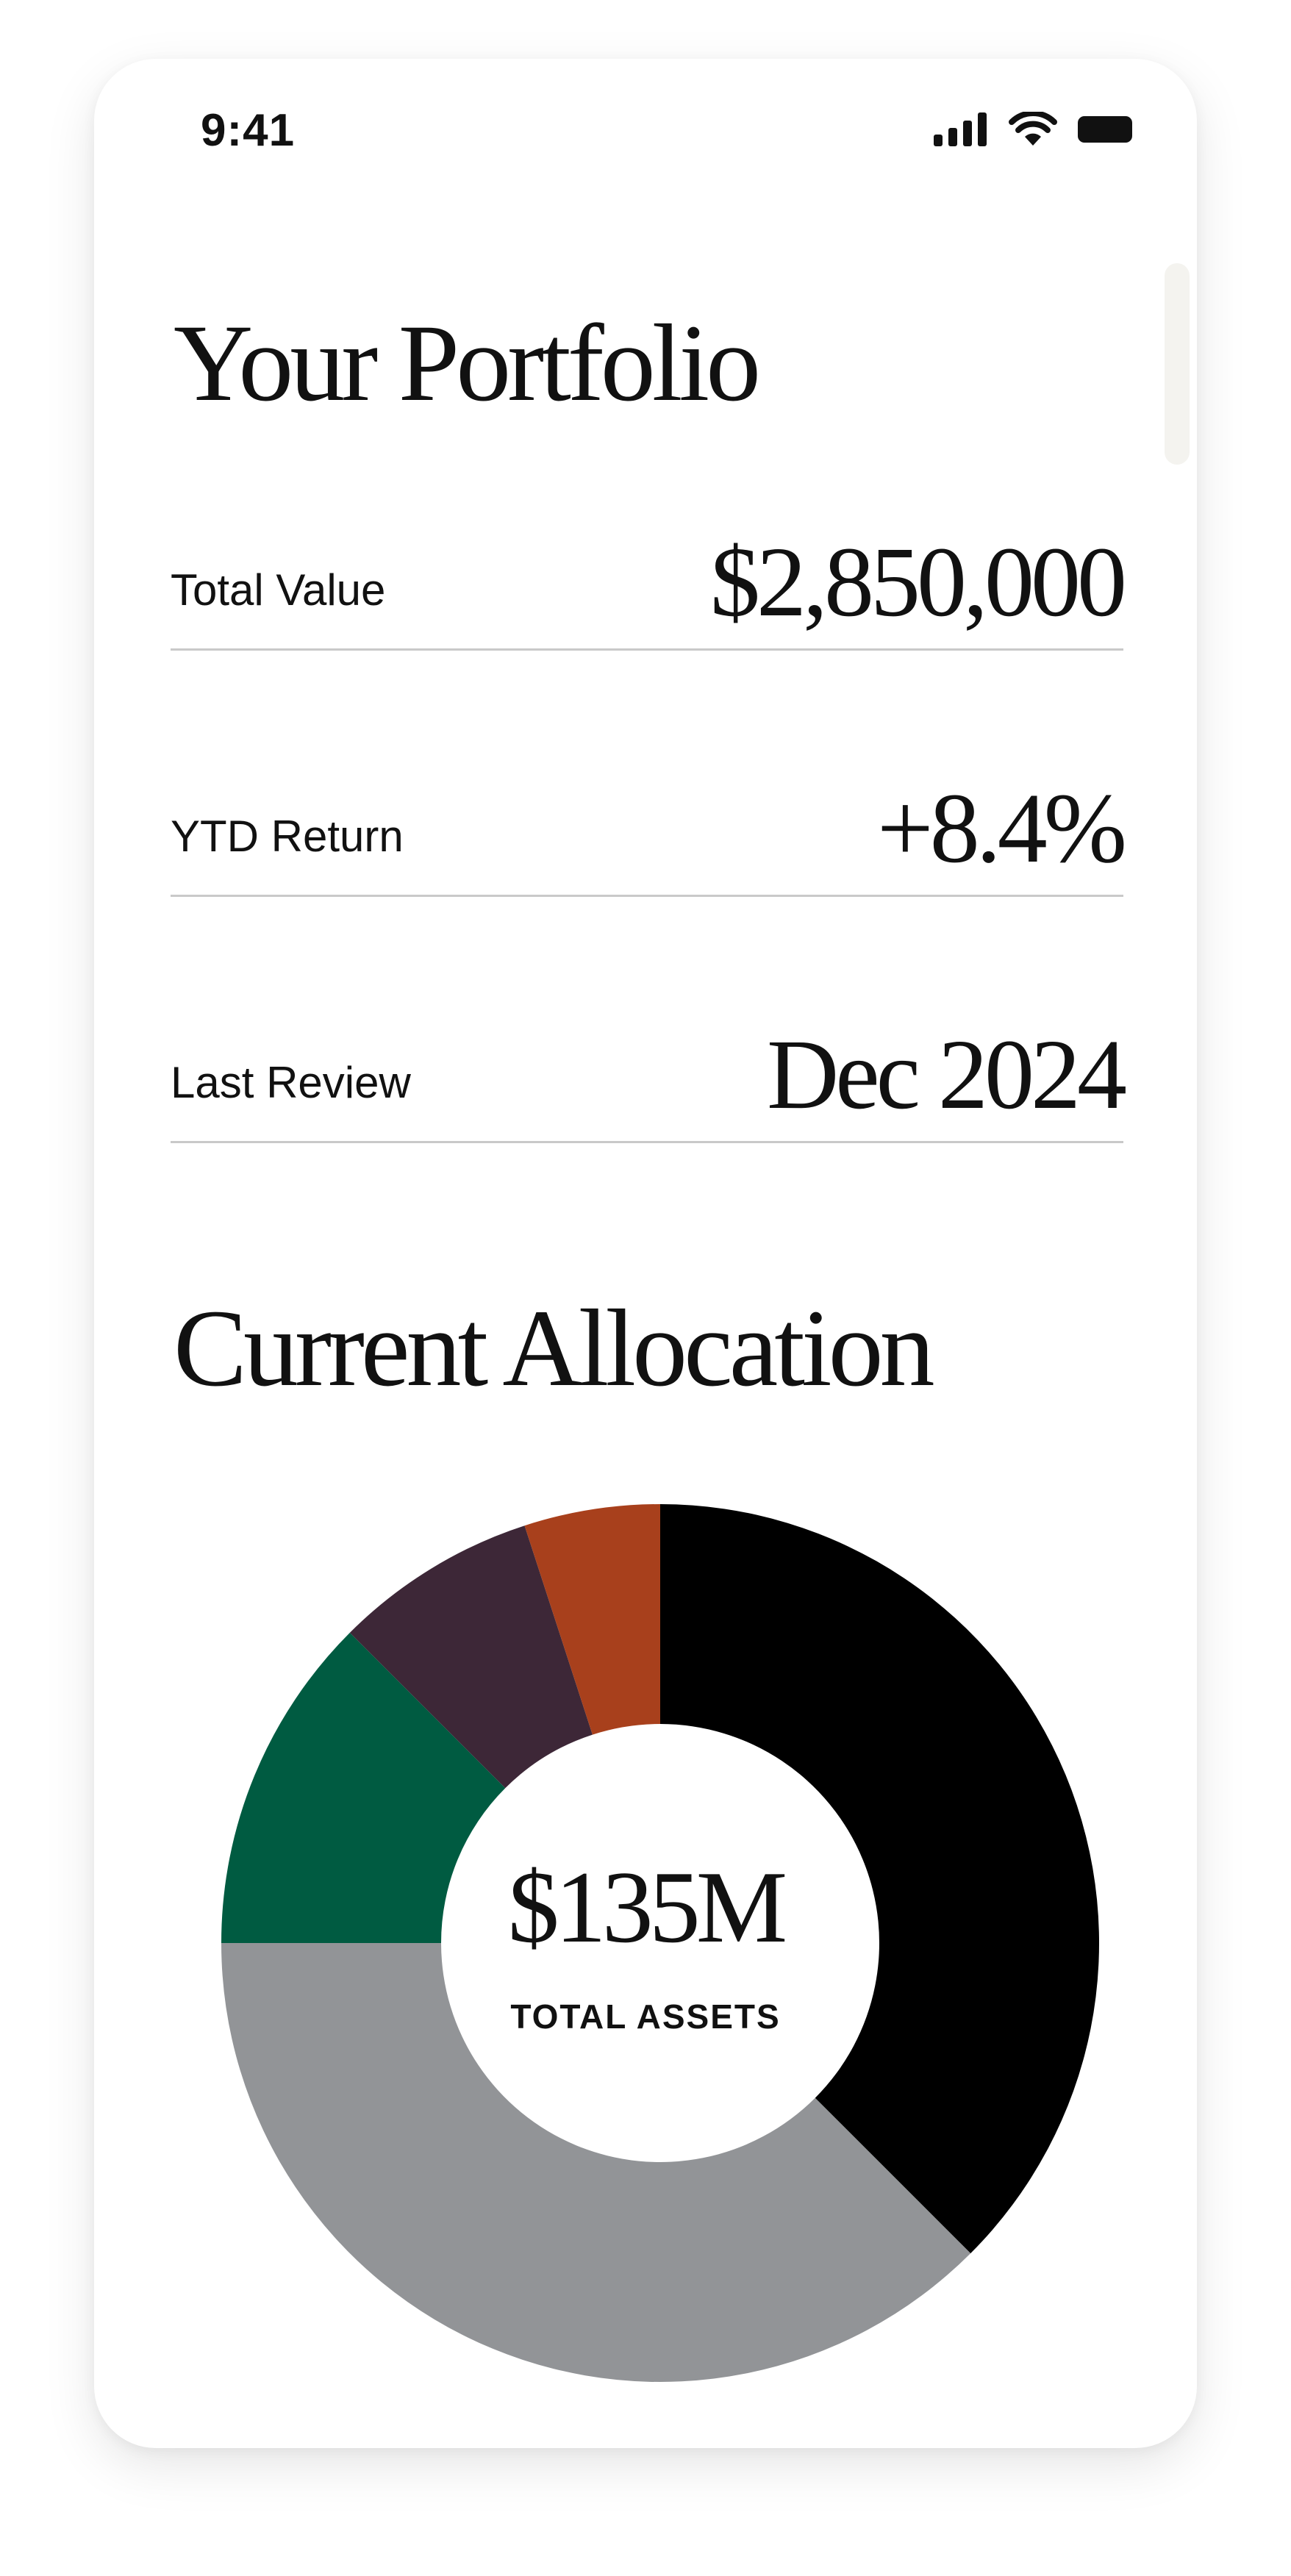 This screenshot has width=1291, height=2576. I want to click on signal-icon, so click(960, 129).